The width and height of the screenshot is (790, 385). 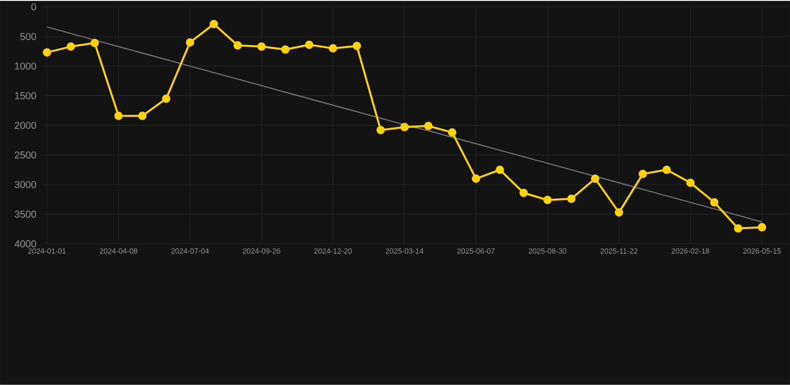 What do you see at coordinates (33, 6) in the screenshot?
I see `y-tick-label: 0` at bounding box center [33, 6].